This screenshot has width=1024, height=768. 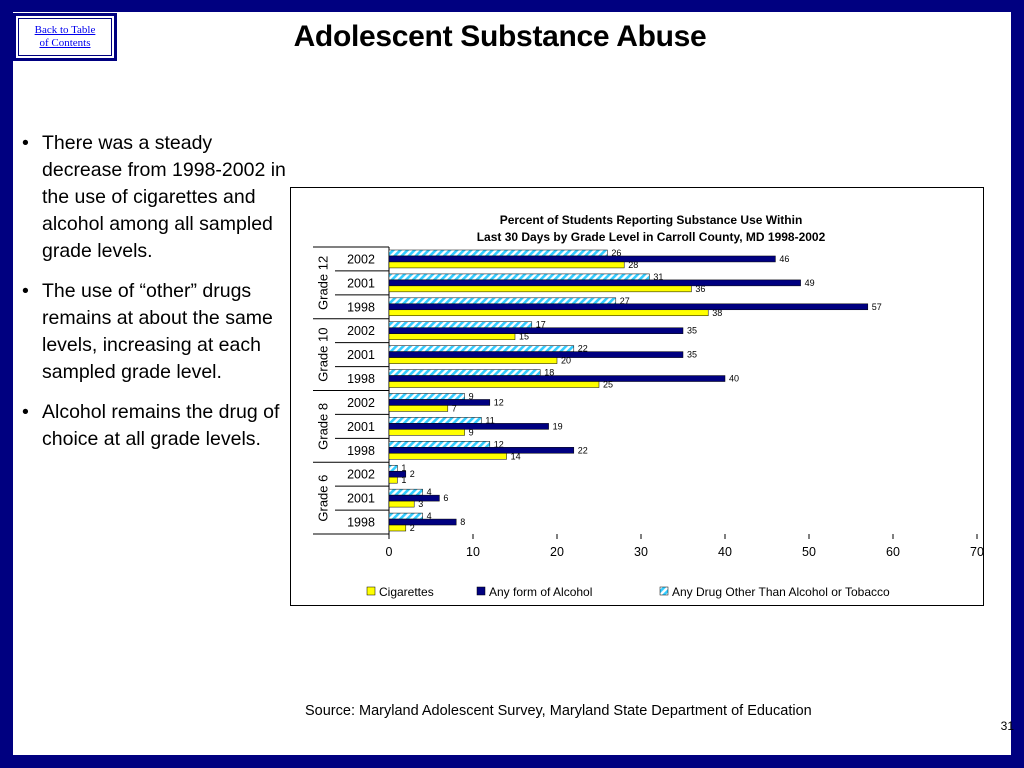 I want to click on data-label: 7, so click(x=454, y=408).